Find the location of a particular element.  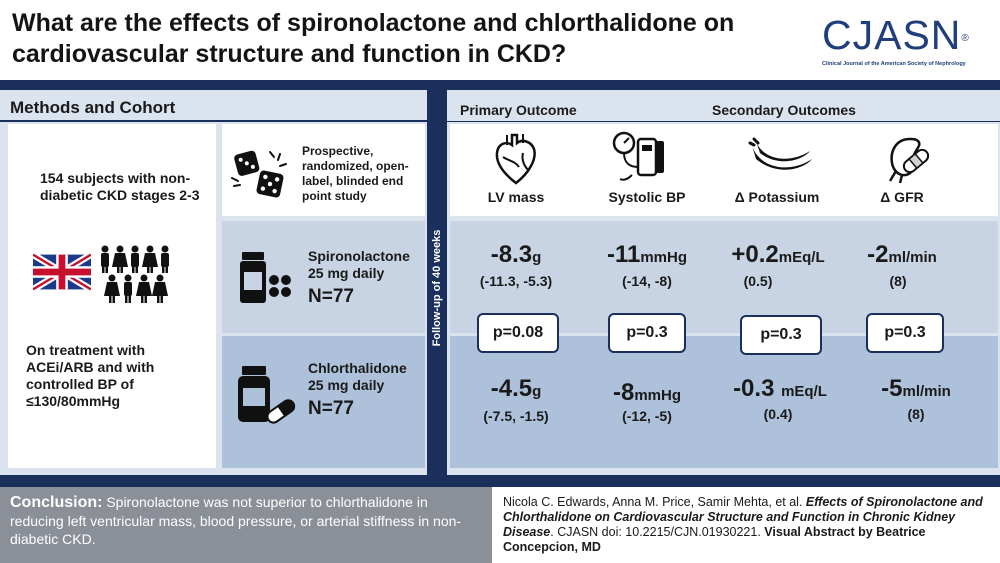

logo-registered-mark: ® is located at coordinates (965, 38).